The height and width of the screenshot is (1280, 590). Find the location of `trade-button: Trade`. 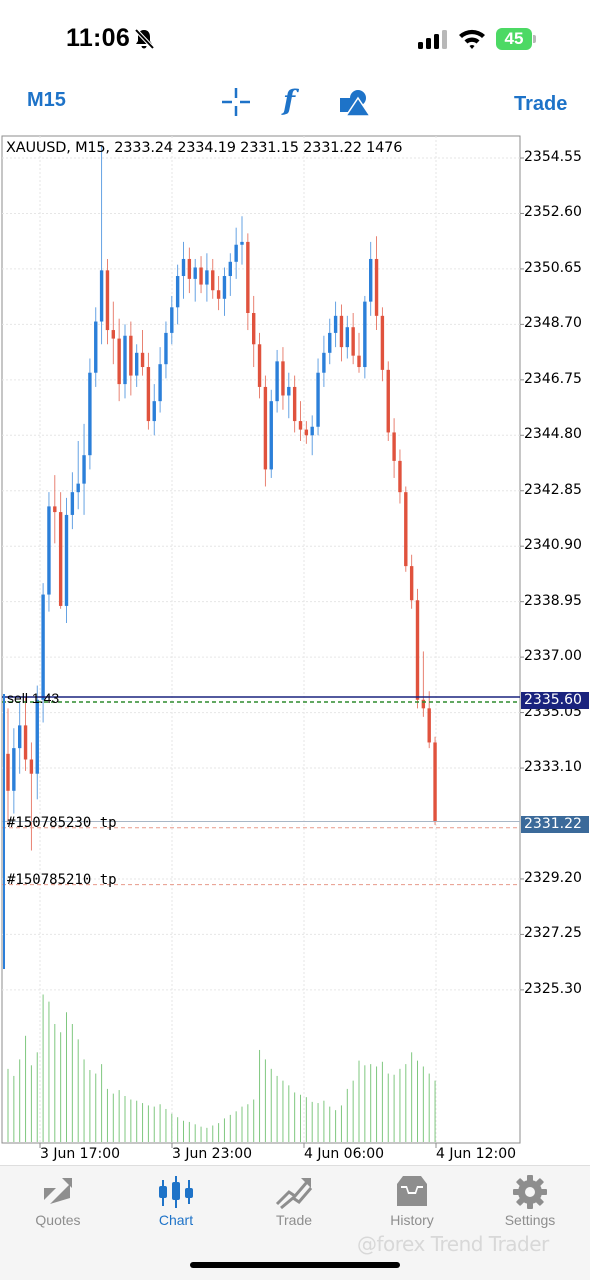

trade-button: Trade is located at coordinates (541, 104).